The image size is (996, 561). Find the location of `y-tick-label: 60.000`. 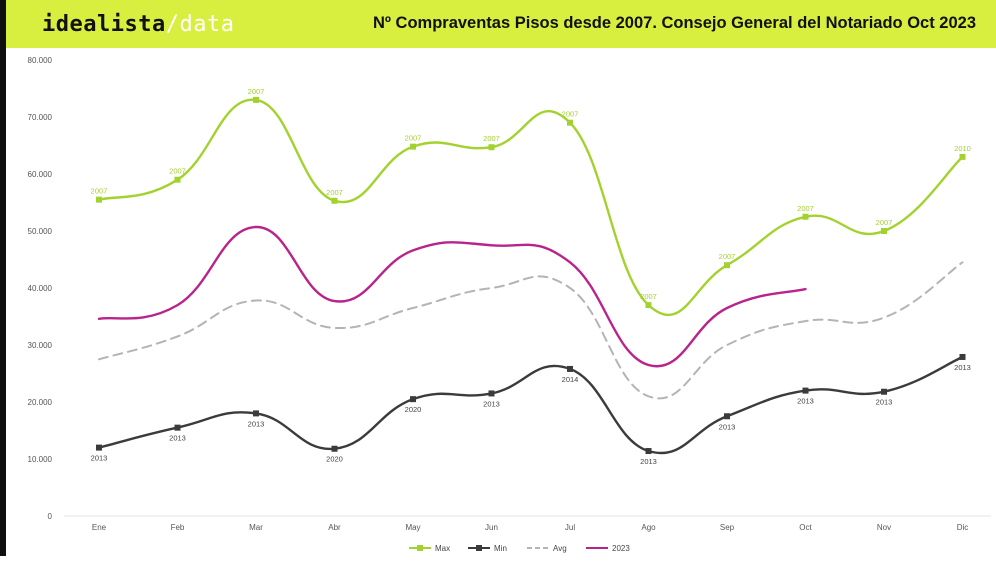

y-tick-label: 60.000 is located at coordinates (40, 174).